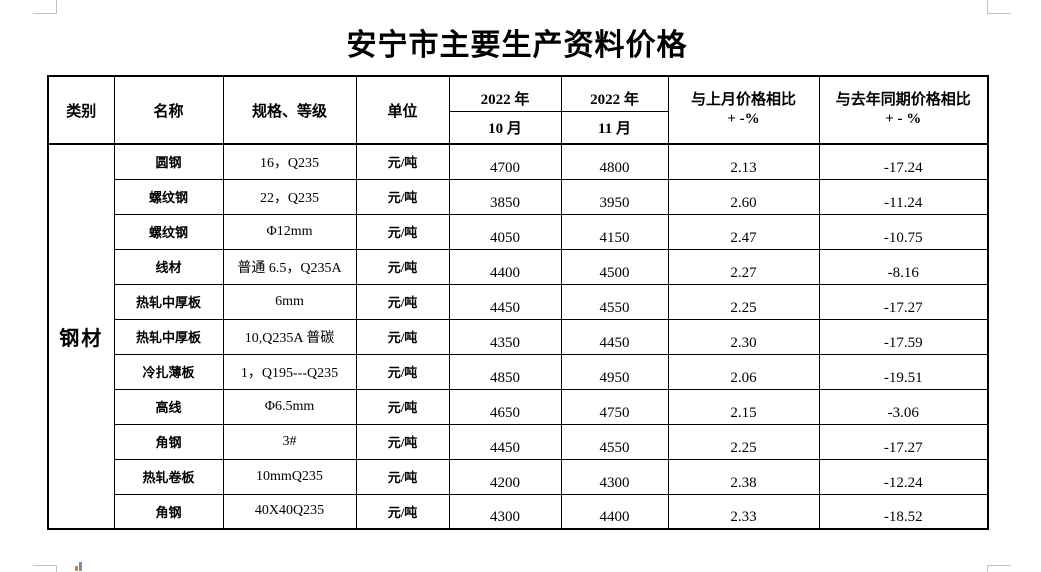  Describe the element at coordinates (168, 476) in the screenshot. I see `name-cell: 热轧卷板` at that location.